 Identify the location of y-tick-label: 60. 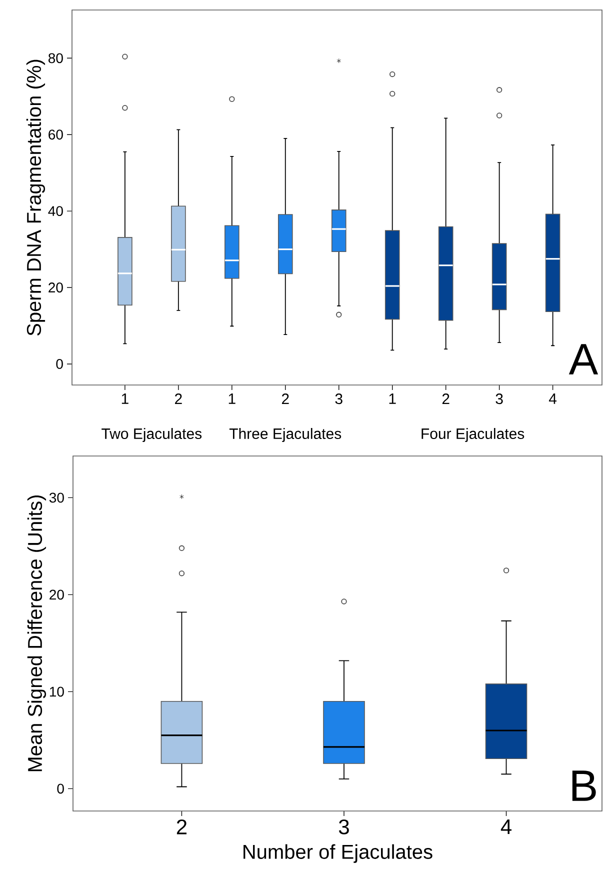
(55, 135).